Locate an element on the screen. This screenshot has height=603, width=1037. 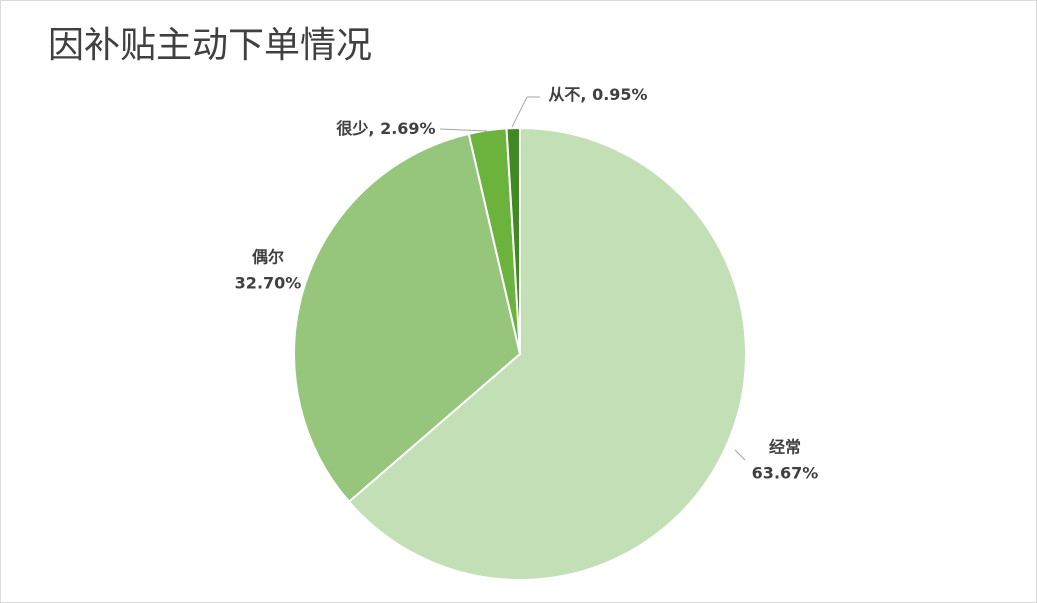
data-label: 很少, 2.69% is located at coordinates (385, 128).